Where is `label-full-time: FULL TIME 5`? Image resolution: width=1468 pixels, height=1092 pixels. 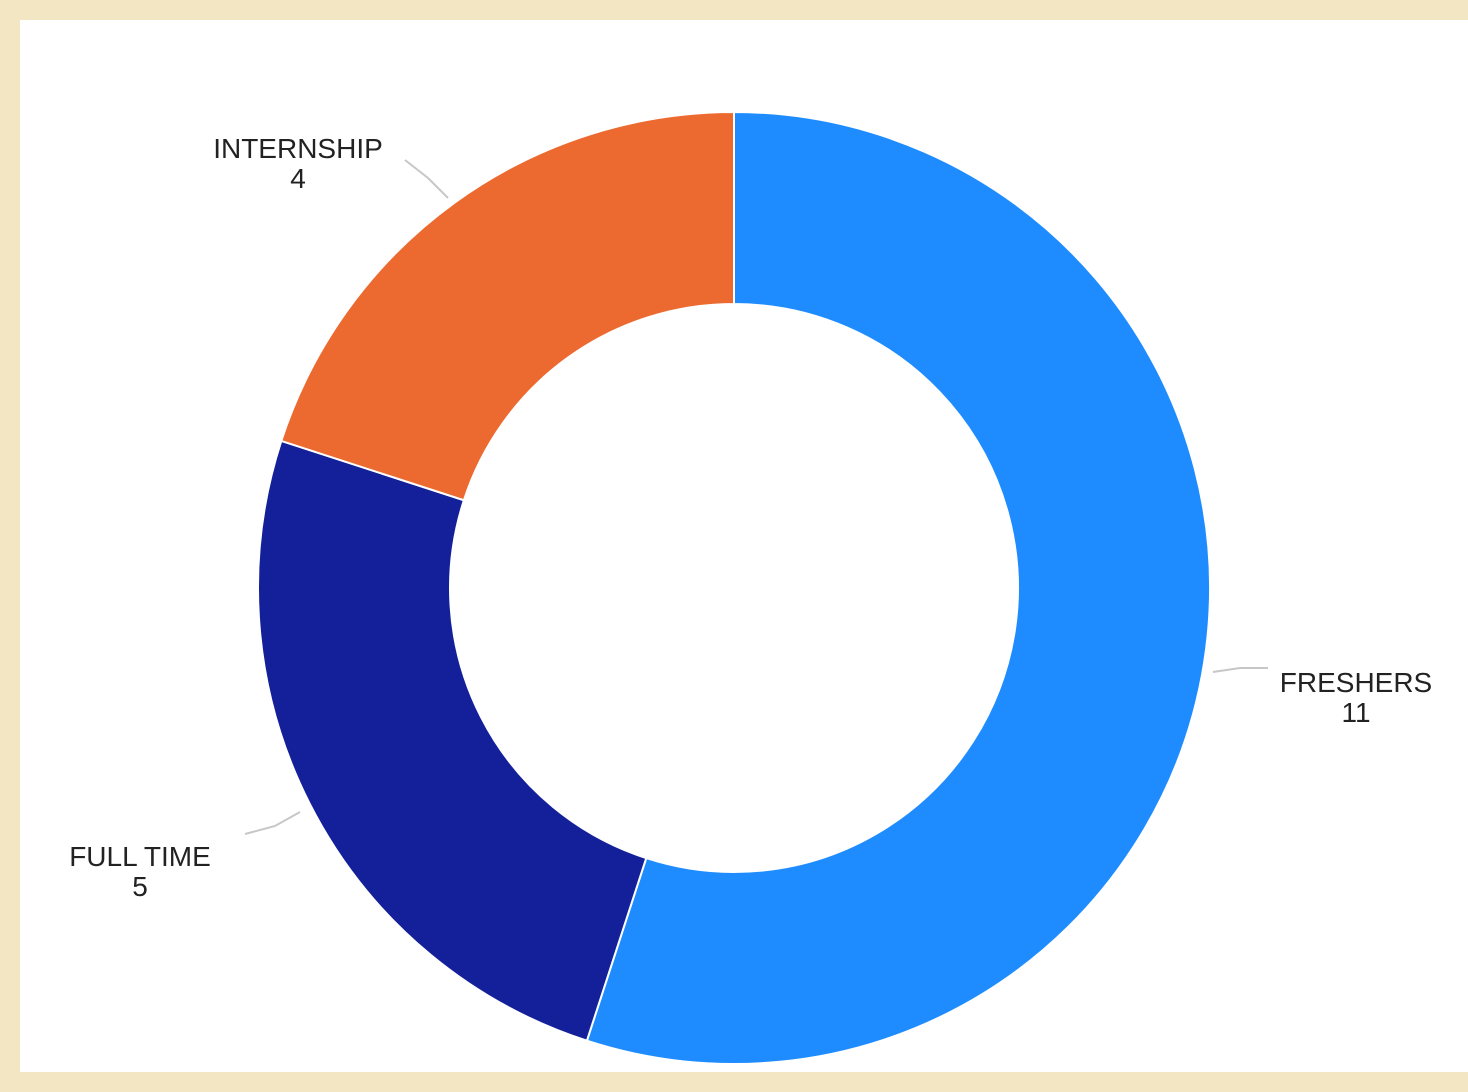
label-full-time: FULL TIME 5 is located at coordinates (185, 856).